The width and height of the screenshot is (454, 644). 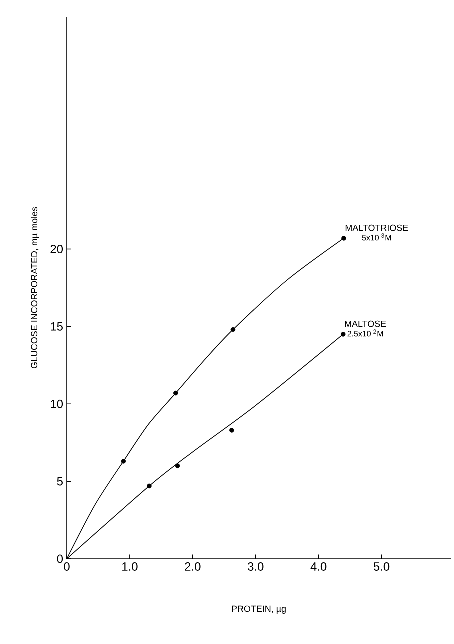 What do you see at coordinates (318, 566) in the screenshot?
I see `x-tick-label: 4.0` at bounding box center [318, 566].